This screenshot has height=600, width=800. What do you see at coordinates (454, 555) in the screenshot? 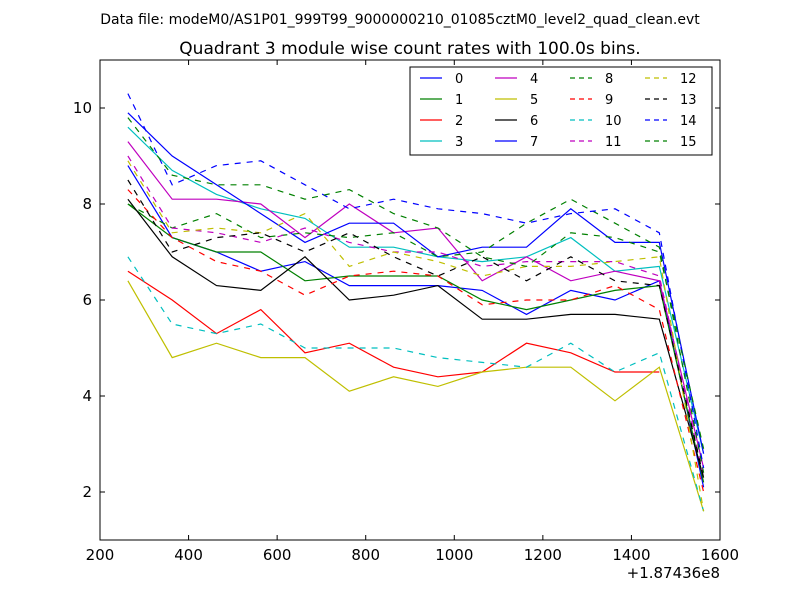
I see `x-tick-label: 1000` at bounding box center [454, 555].